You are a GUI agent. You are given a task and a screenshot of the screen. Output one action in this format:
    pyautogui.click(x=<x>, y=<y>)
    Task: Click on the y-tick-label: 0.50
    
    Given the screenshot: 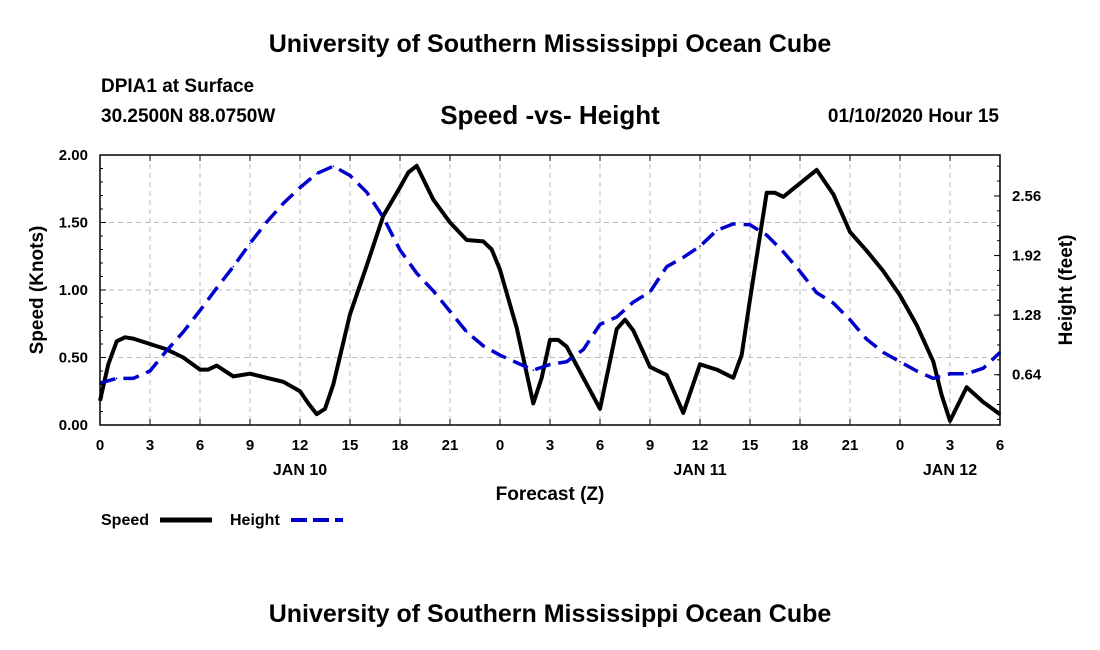 What is the action you would take?
    pyautogui.click(x=73, y=358)
    